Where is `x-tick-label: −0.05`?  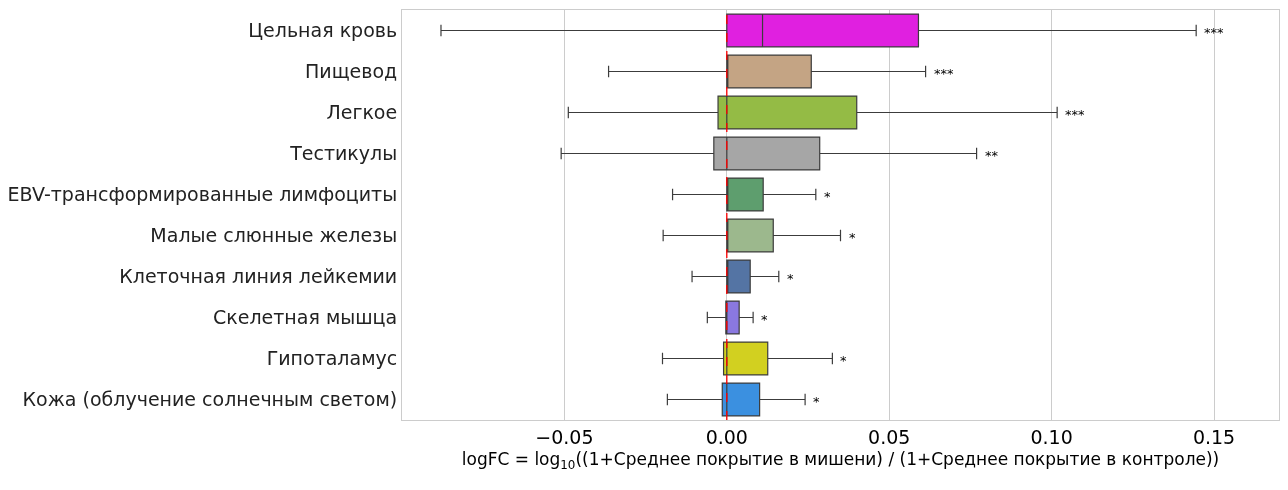 x-tick-label: −0.05 is located at coordinates (564, 436).